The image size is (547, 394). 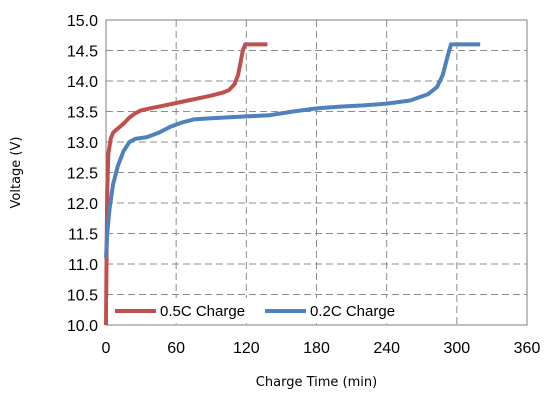 I want to click on y-tick-label: 12.5, so click(x=82, y=174).